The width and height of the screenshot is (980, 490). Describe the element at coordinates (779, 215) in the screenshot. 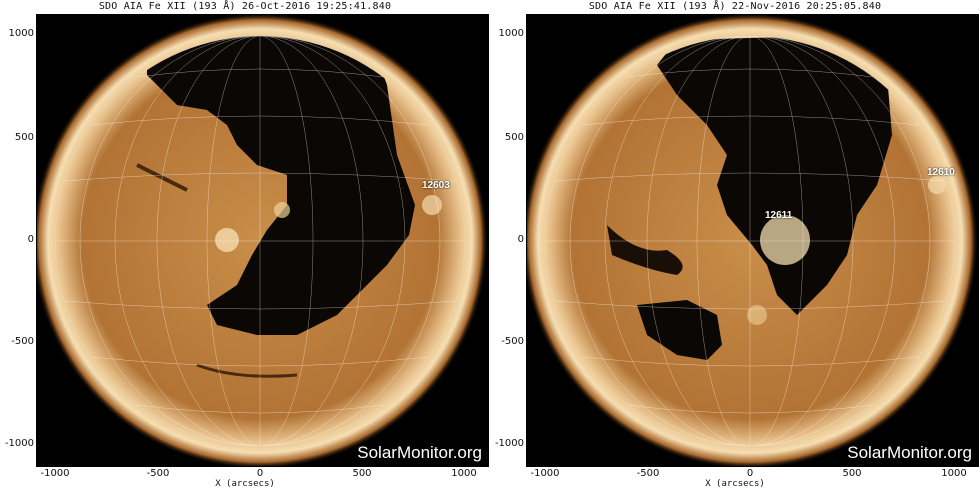

I see `active-region-label: 12611` at that location.